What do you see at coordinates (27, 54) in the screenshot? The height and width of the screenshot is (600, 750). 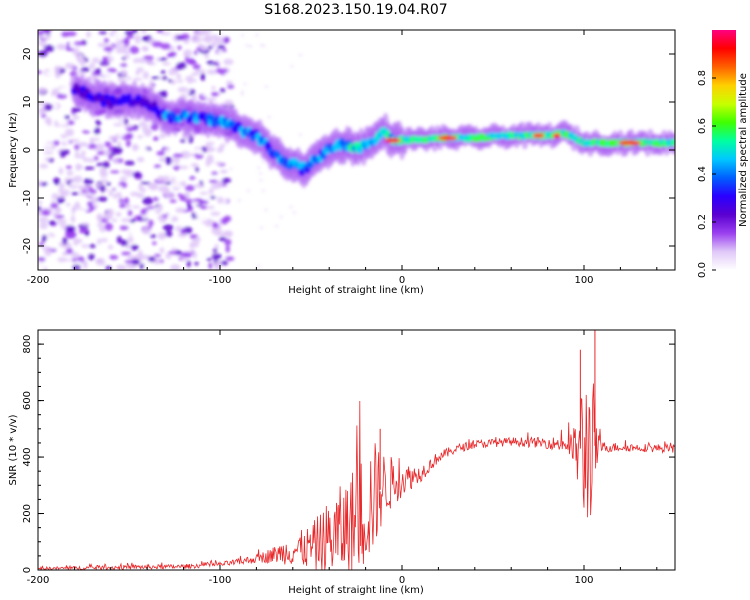 I see `y-tick-label: 20` at bounding box center [27, 54].